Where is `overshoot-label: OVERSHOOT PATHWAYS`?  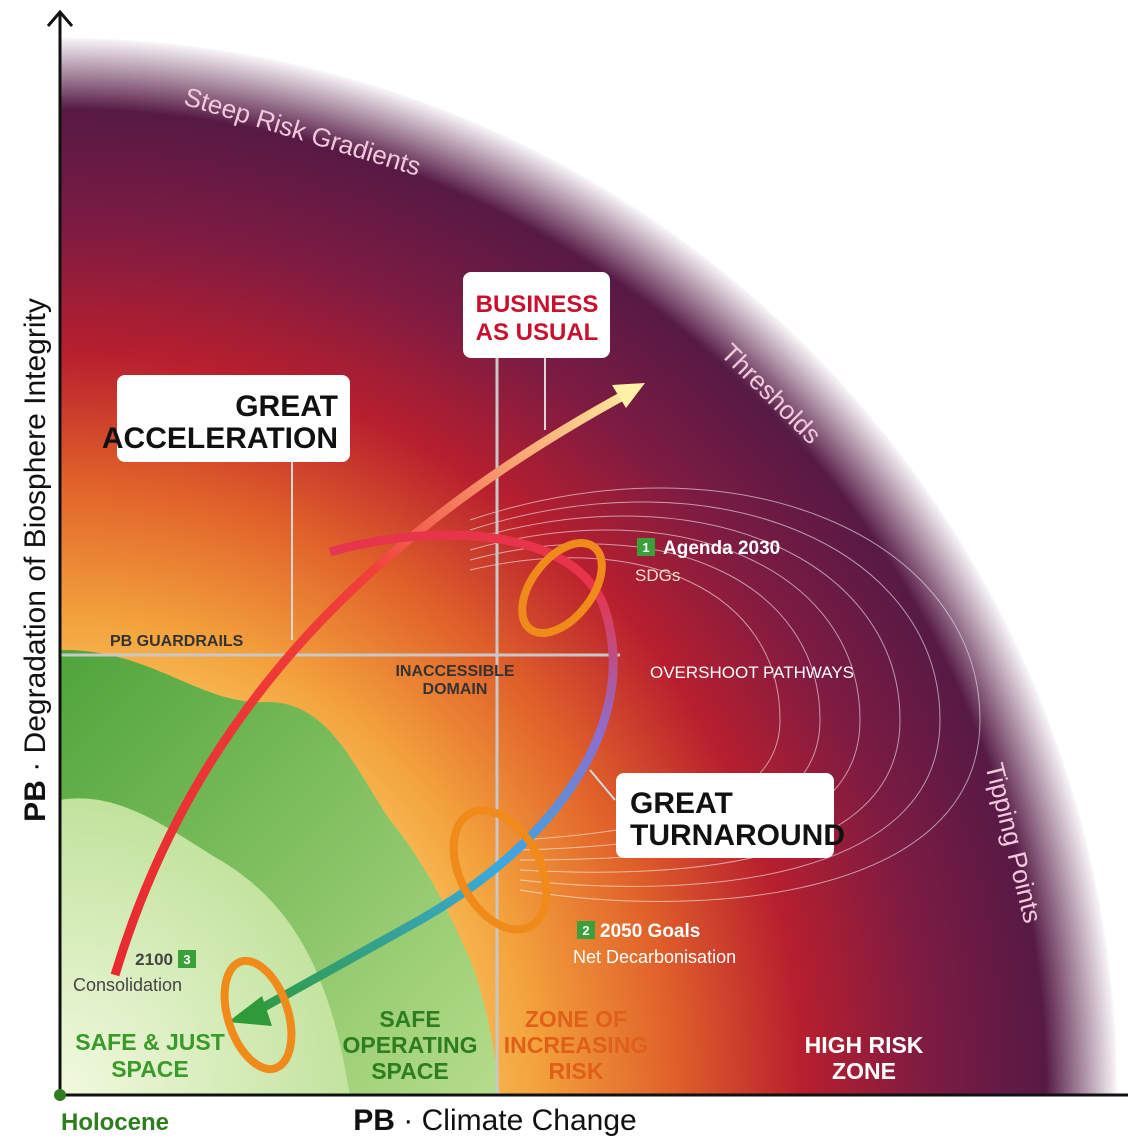
overshoot-label: OVERSHOOT PATHWAYS is located at coordinates (752, 672).